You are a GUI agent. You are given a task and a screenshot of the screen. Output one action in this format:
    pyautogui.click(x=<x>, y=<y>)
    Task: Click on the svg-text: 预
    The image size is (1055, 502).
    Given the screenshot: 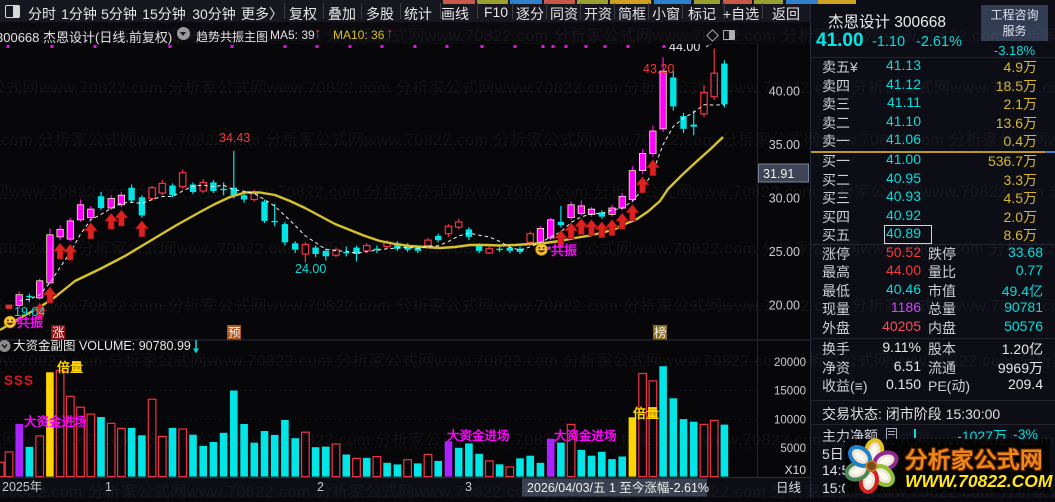 What is the action you would take?
    pyautogui.click(x=234, y=333)
    